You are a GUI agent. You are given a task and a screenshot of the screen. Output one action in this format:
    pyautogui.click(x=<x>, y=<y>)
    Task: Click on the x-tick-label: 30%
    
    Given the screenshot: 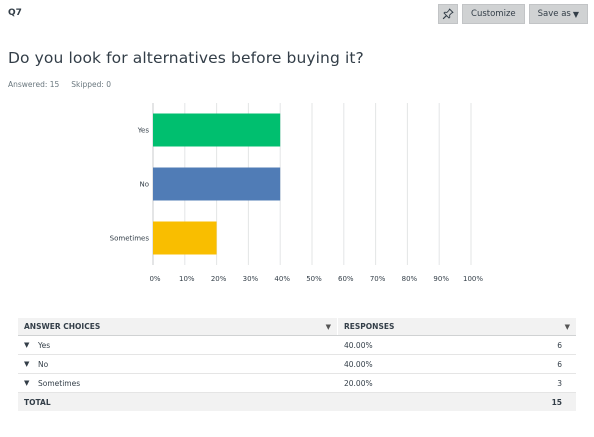 What is the action you would take?
    pyautogui.click(x=251, y=279)
    